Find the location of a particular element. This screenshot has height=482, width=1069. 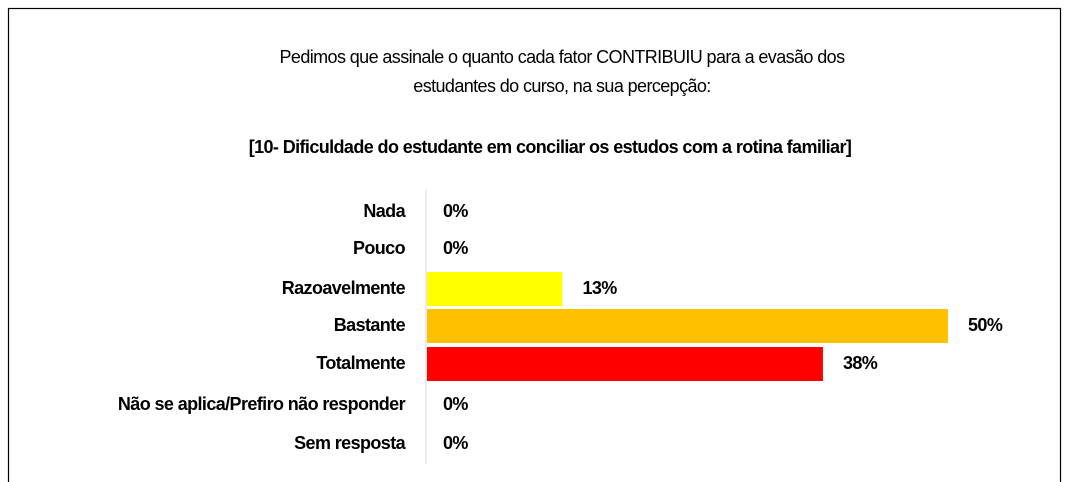

value-label: 38% is located at coordinates (860, 363).